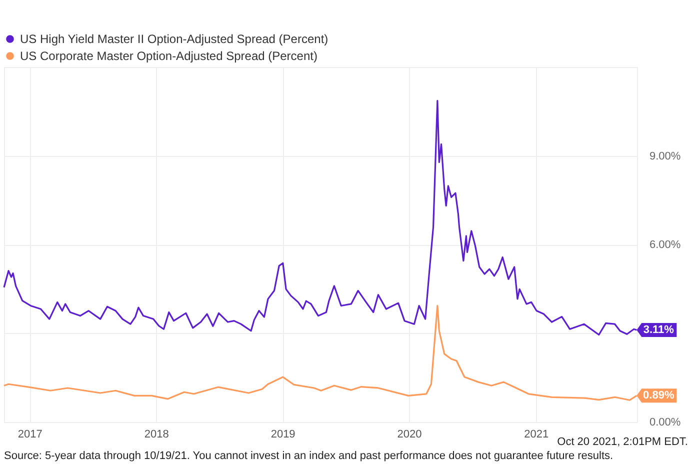  What do you see at coordinates (308, 456) in the screenshot?
I see `source-note: Source: 5-year data through 10/19/21. You cannot invest in an index and past performance does not guarantee future results.` at bounding box center [308, 456].